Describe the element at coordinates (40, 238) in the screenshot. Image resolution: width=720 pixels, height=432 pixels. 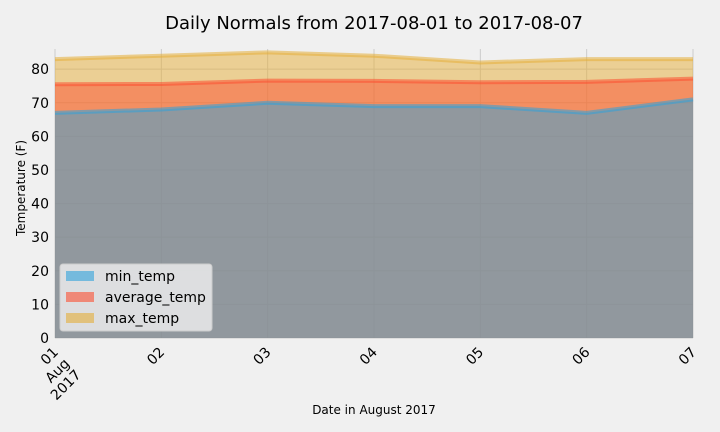
I see `y-tick-label: 30` at that location.